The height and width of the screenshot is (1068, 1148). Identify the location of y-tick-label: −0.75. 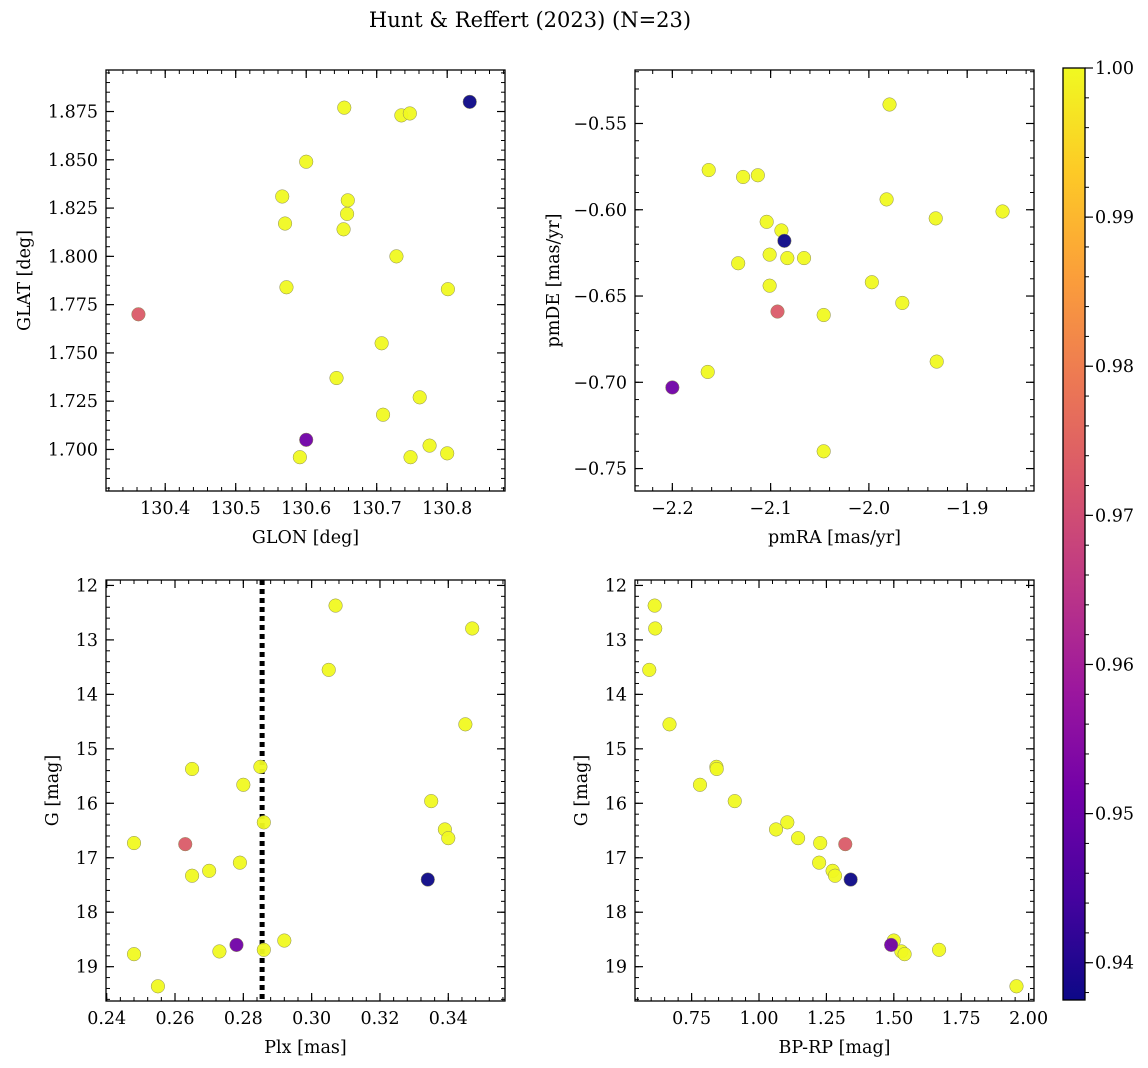
(600, 470).